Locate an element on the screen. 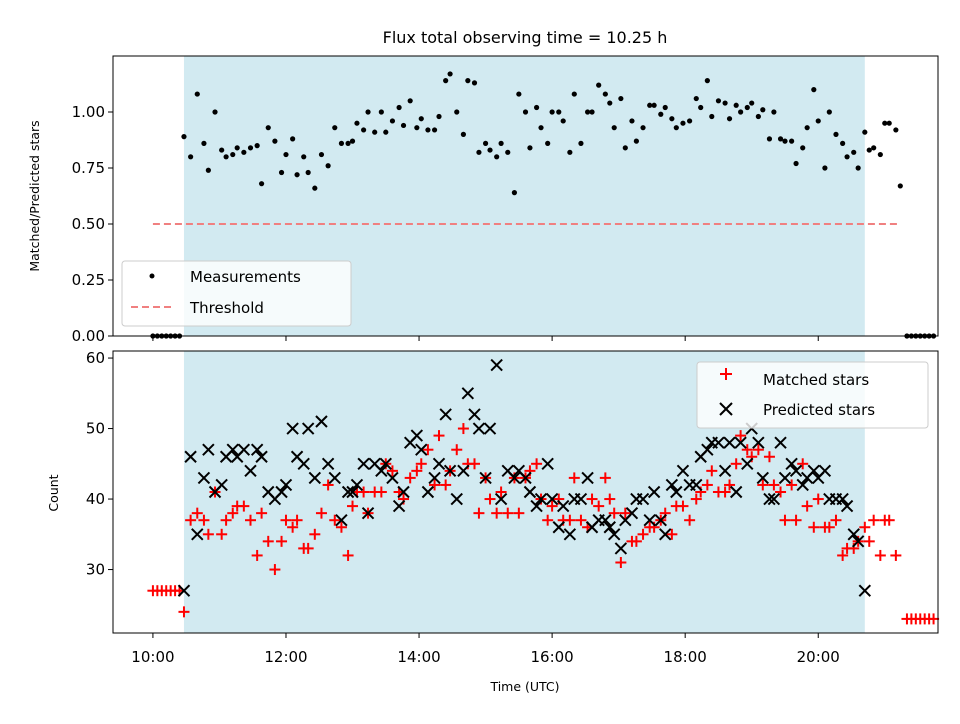  legend-label-threshold: Threshold is located at coordinates (226, 308).